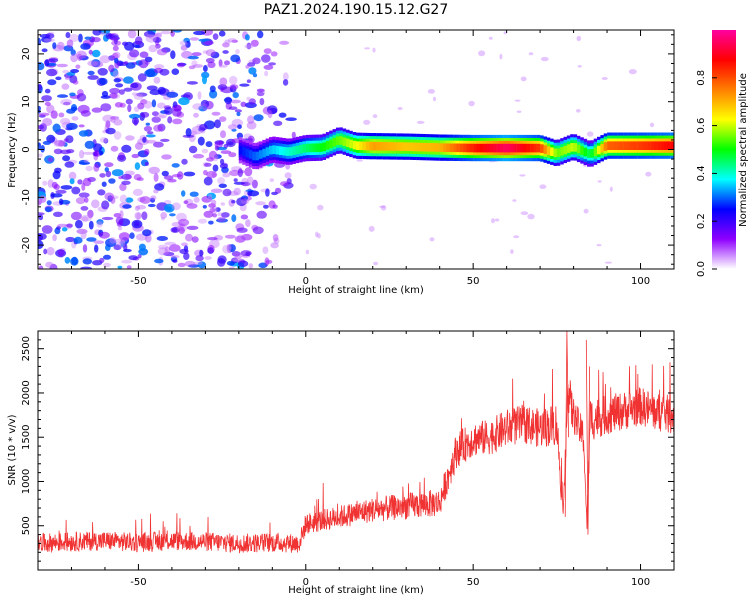 This screenshot has height=604, width=750. What do you see at coordinates (356, 290) in the screenshot?
I see `spectrogram-xlabel: Height of straight line (km)` at bounding box center [356, 290].